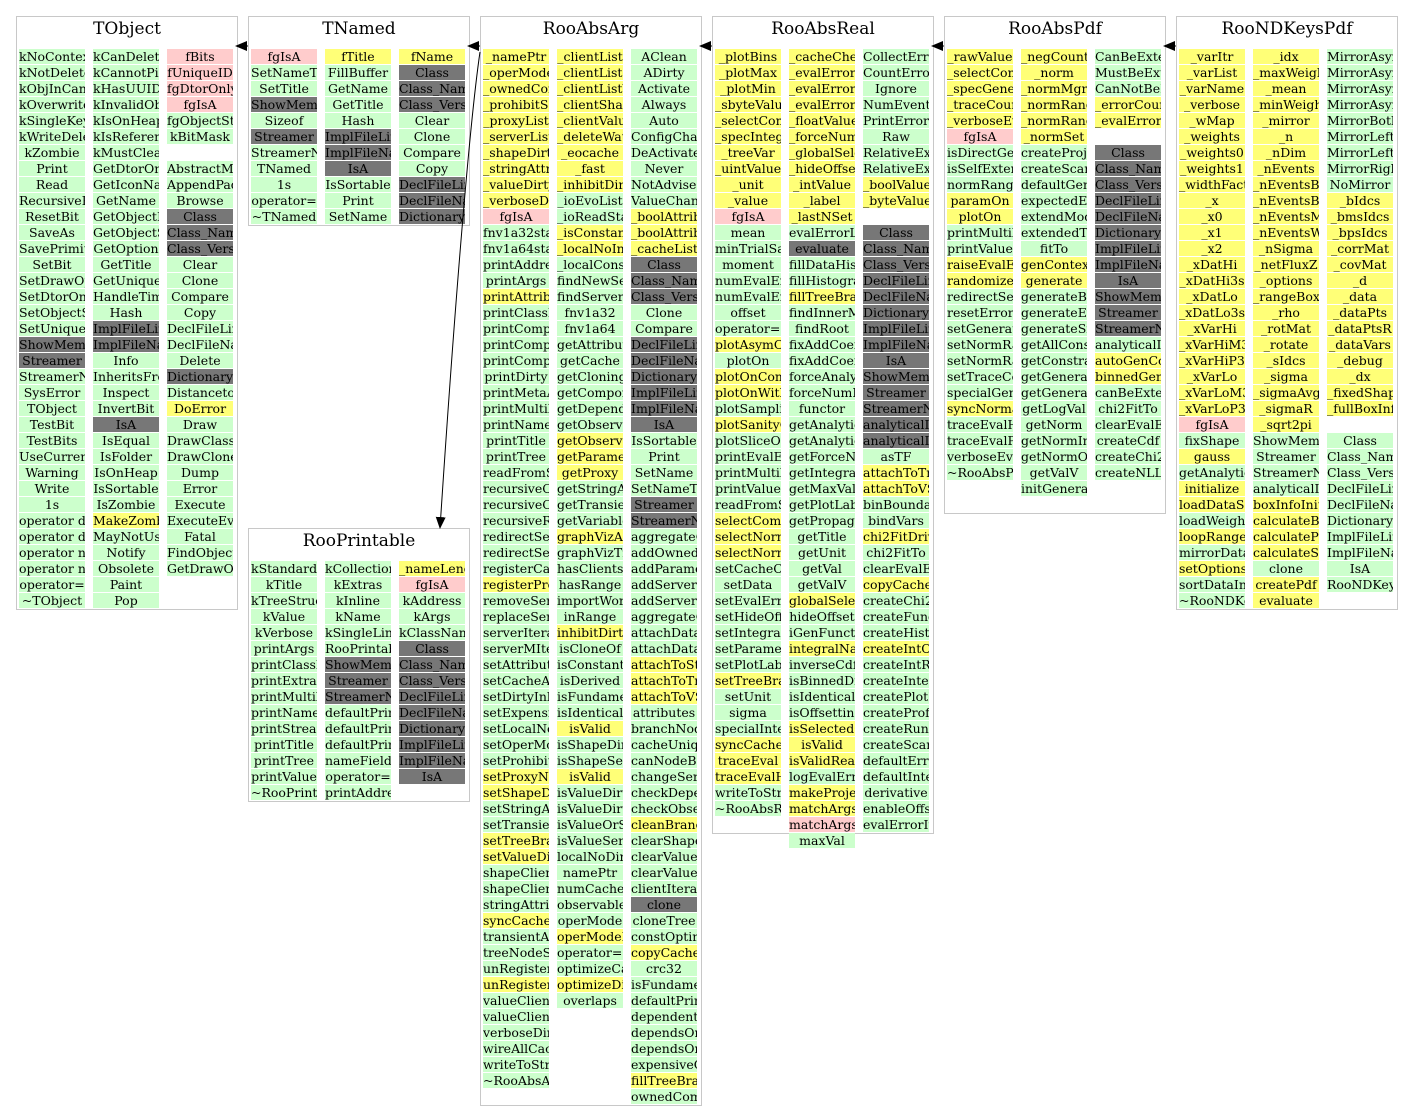  I want to click on member-cell: kMustCleanup, so click(126, 152).